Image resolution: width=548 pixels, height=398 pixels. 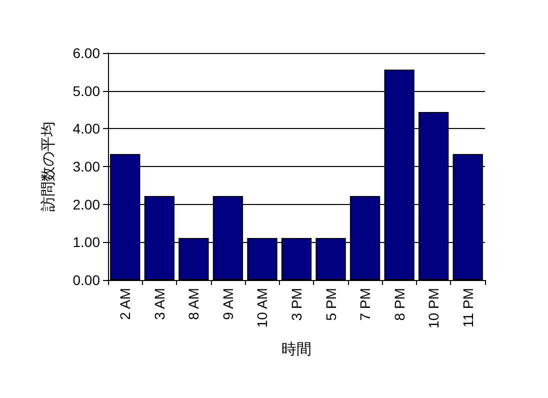 I want to click on x-tick-label: 9 AM, so click(x=228, y=304).